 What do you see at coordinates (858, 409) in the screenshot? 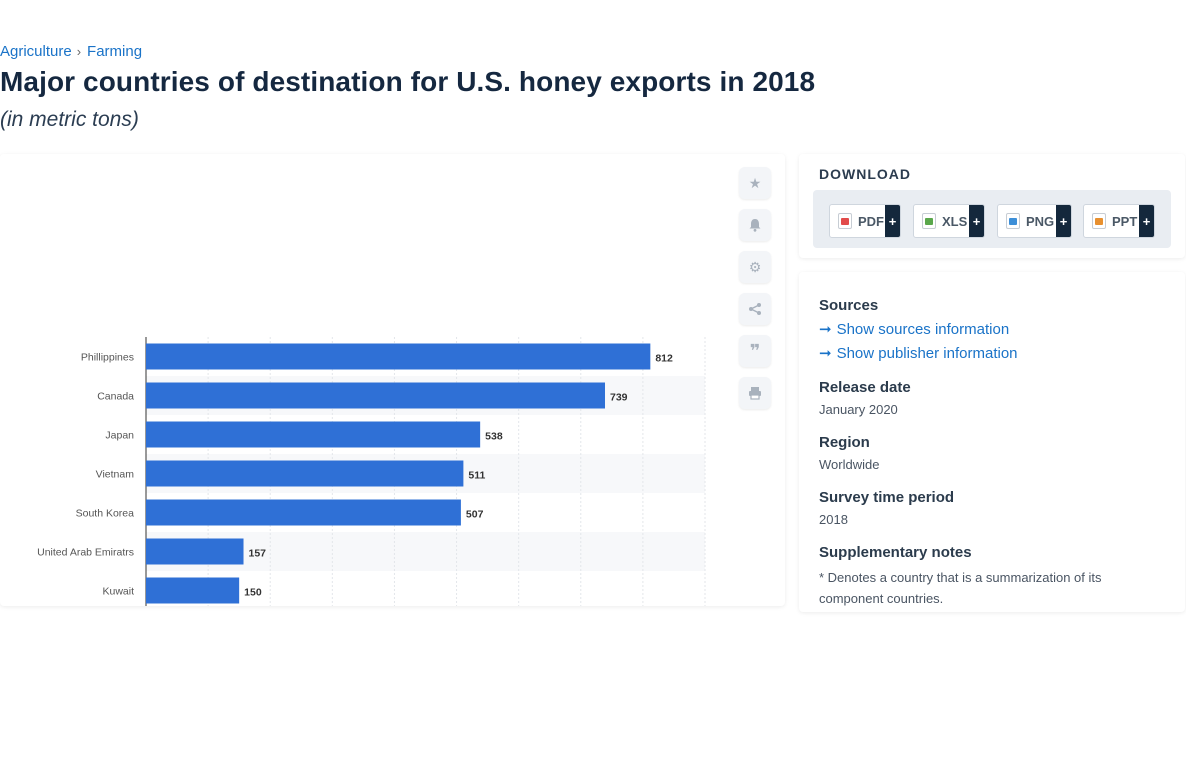
I see `release-date-value: January 2020` at bounding box center [858, 409].